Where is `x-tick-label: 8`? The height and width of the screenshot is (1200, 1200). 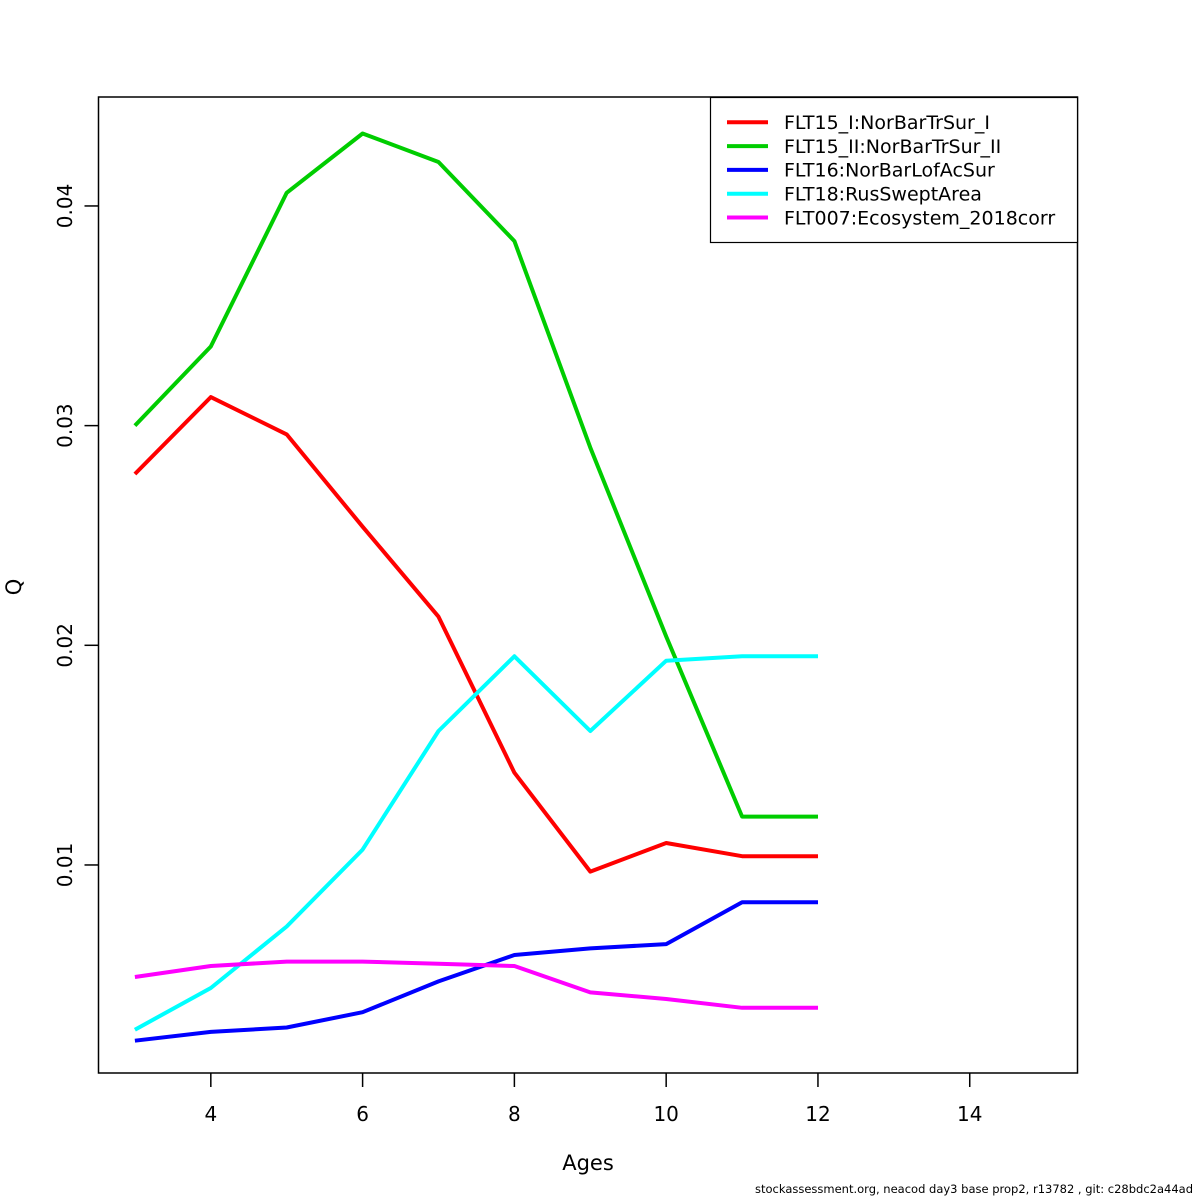 x-tick-label: 8 is located at coordinates (514, 1114).